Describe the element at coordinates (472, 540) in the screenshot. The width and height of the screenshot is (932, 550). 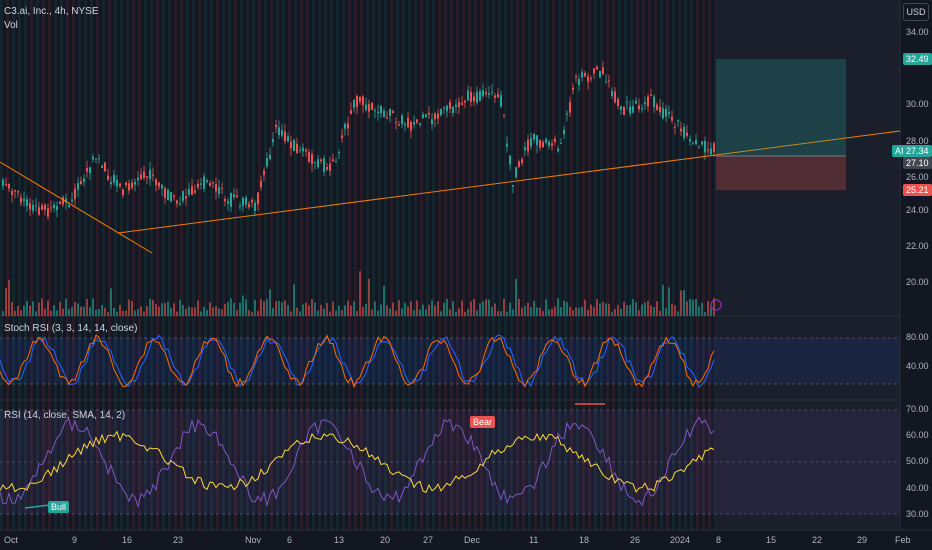
I see `time-tick: Dec` at that location.